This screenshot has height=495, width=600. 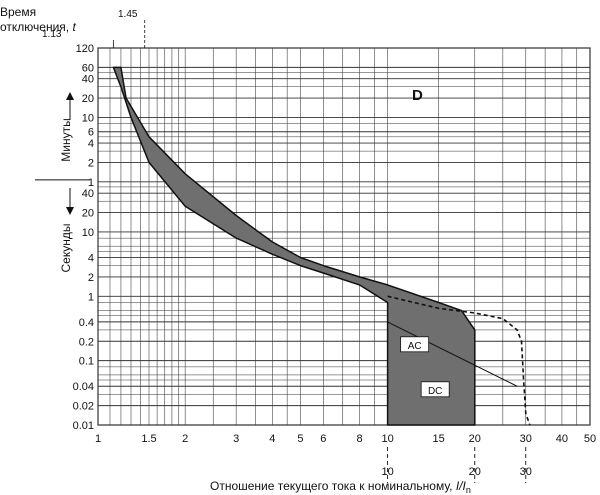 I want to click on header-line2-text: отключения,, so click(x=36, y=27).